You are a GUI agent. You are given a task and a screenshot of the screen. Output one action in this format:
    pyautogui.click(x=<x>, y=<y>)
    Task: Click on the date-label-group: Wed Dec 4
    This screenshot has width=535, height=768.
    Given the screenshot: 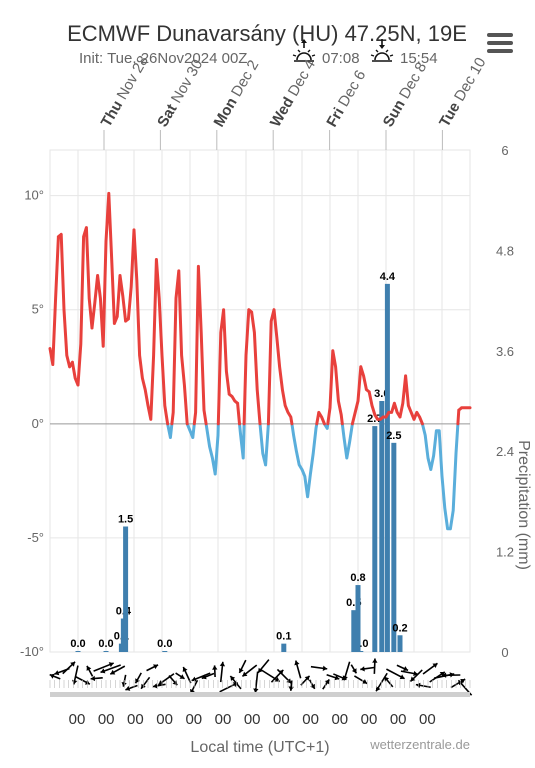 What is the action you would take?
    pyautogui.click(x=293, y=93)
    